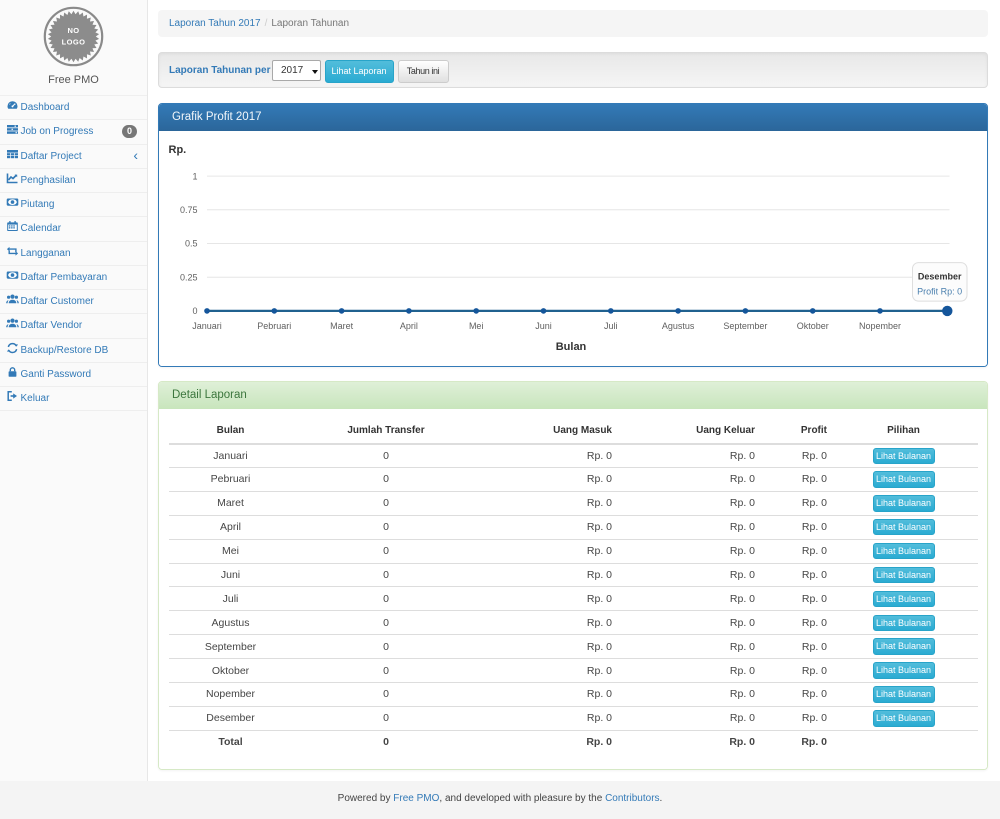 The width and height of the screenshot is (1000, 819). Describe the element at coordinates (189, 278) in the screenshot. I see `svg-text: 0.25` at that location.